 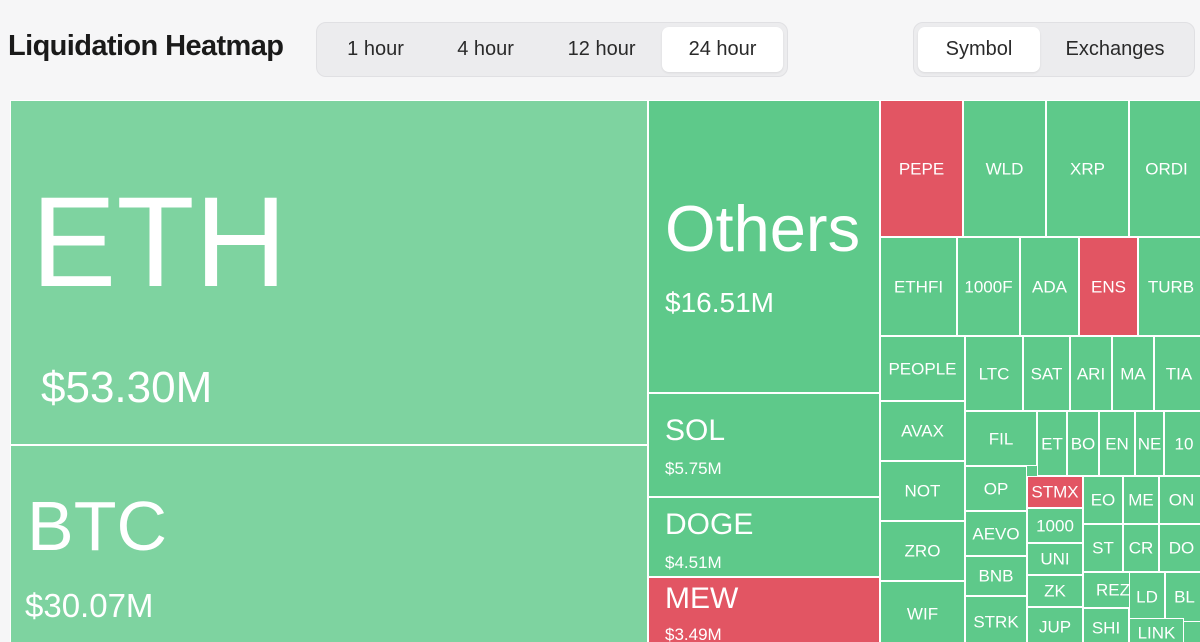 What do you see at coordinates (1106, 627) in the screenshot?
I see `tile-symbol: SHI` at bounding box center [1106, 627].